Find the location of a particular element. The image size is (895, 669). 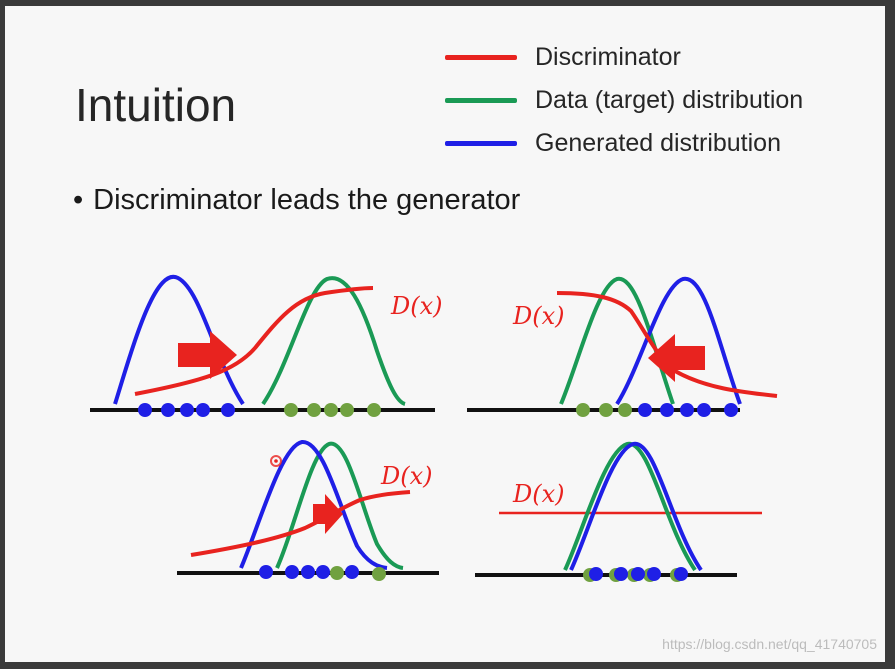

legend-item-generated: Generated distribution is located at coordinates (624, 143).